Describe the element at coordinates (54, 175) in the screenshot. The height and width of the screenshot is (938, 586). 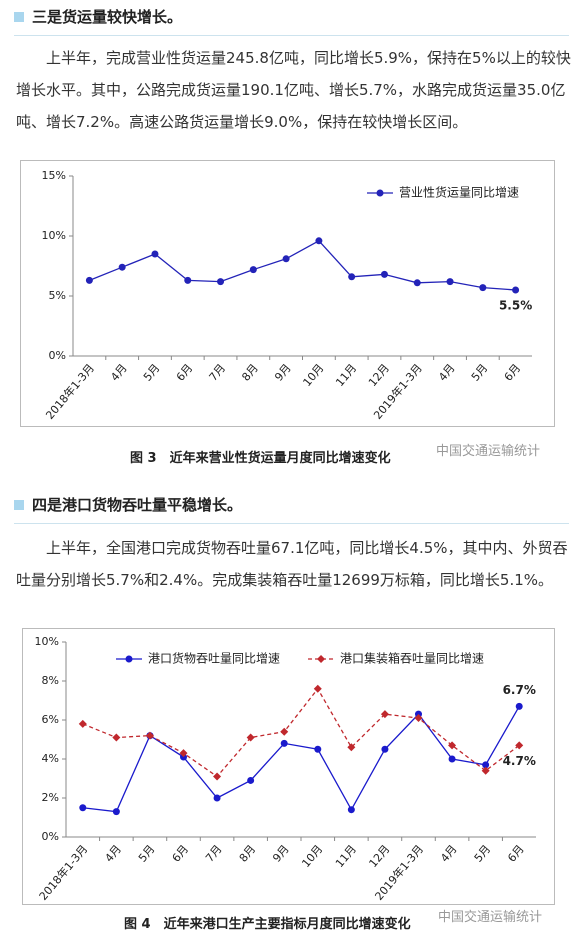
I see `y-tick-label: 15%` at that location.